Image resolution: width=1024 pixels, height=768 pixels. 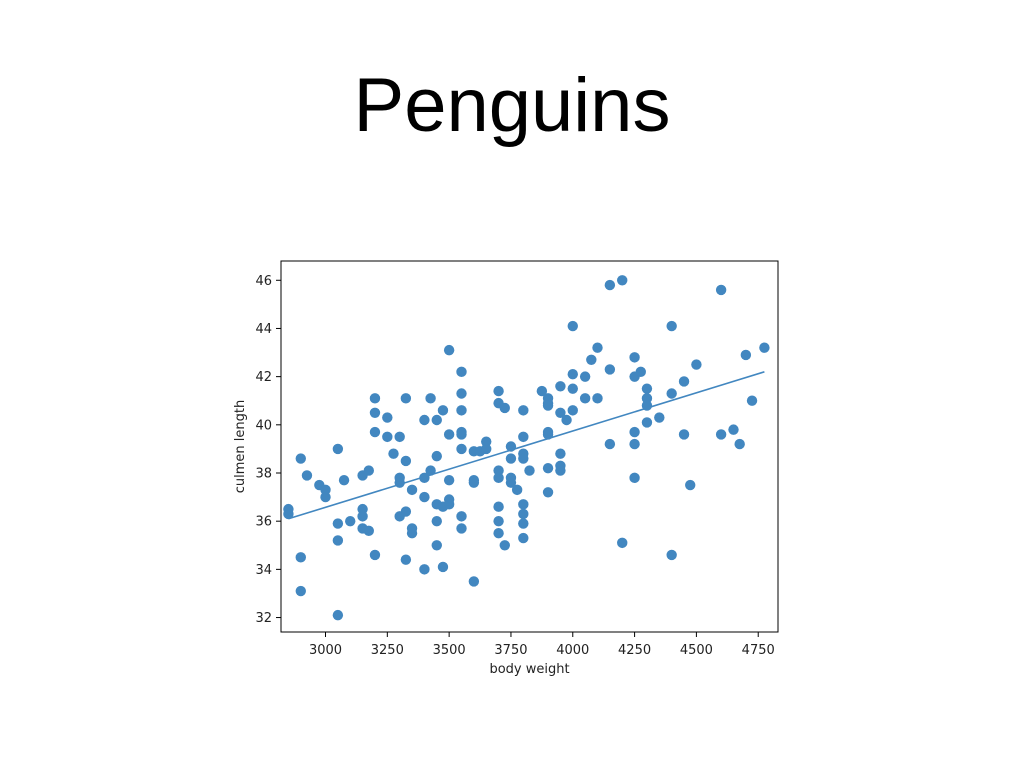 What do you see at coordinates (449, 650) in the screenshot?
I see `x-tick-label: 3500` at bounding box center [449, 650].